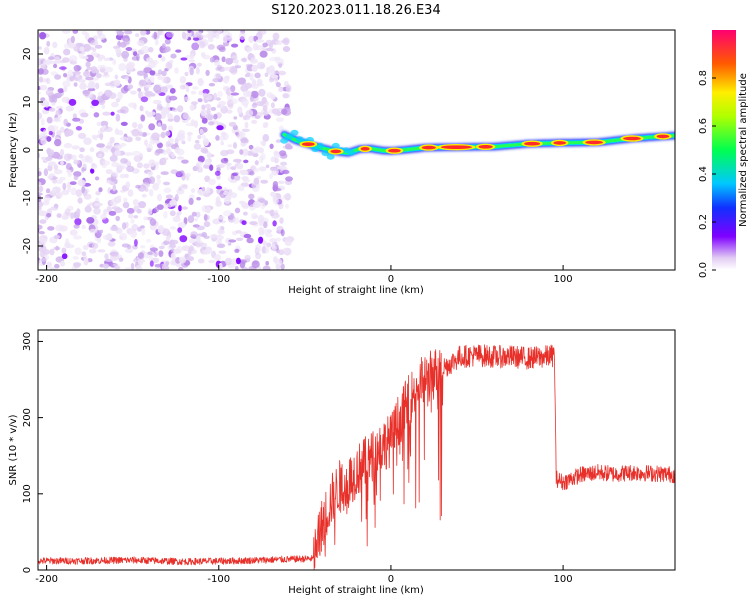 This screenshot has width=750, height=600. What do you see at coordinates (325, 153) in the screenshot?
I see `ridge-blob` at bounding box center [325, 153].